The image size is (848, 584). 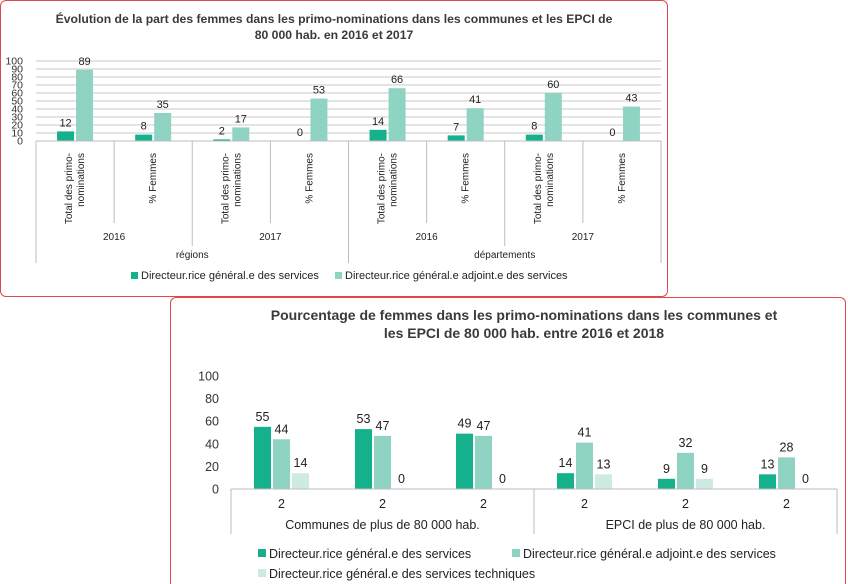 What do you see at coordinates (397, 80) in the screenshot?
I see `data-label: 66` at bounding box center [397, 80].